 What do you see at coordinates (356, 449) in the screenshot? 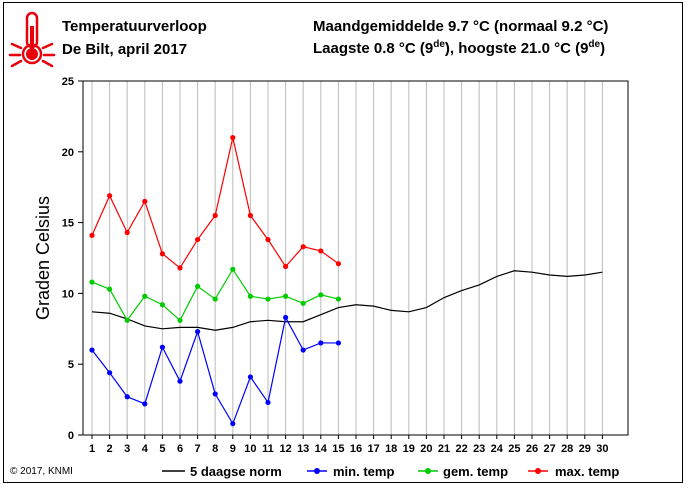
I see `x-tick-label: 16` at bounding box center [356, 449].